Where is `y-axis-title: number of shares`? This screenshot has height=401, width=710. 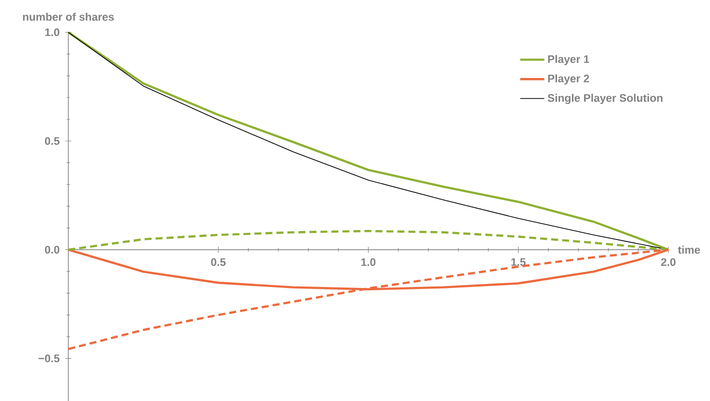
y-axis-title: number of shares is located at coordinates (68, 16).